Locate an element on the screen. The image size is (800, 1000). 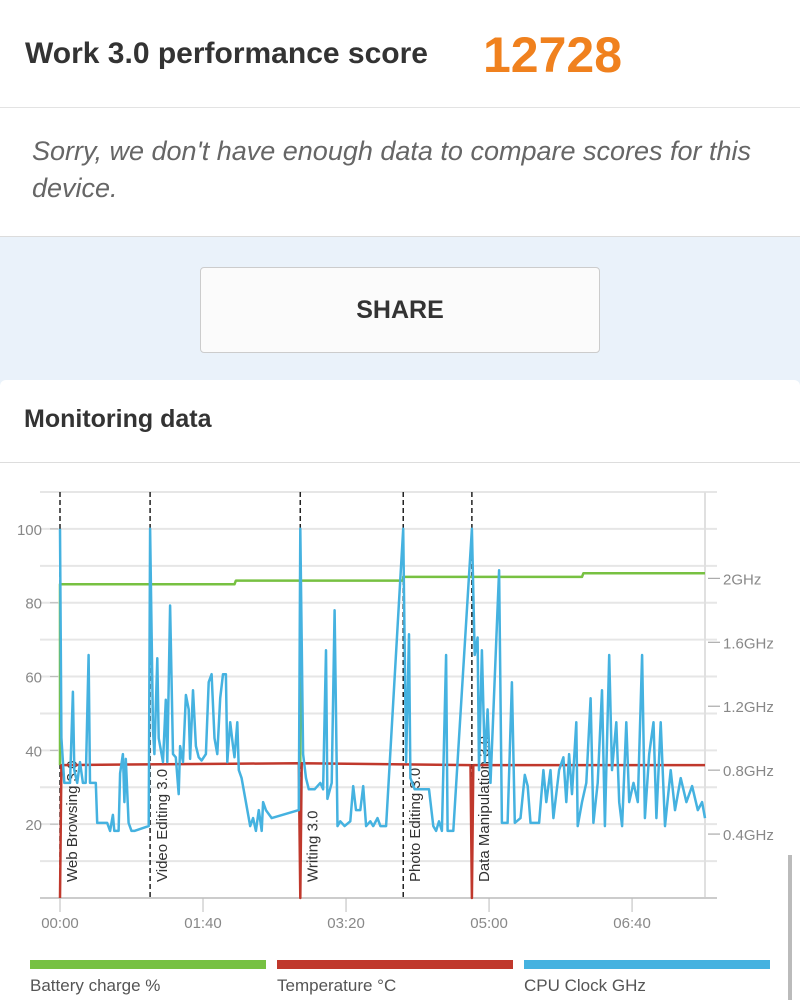
x-tick-label: 05:00 is located at coordinates (489, 923).